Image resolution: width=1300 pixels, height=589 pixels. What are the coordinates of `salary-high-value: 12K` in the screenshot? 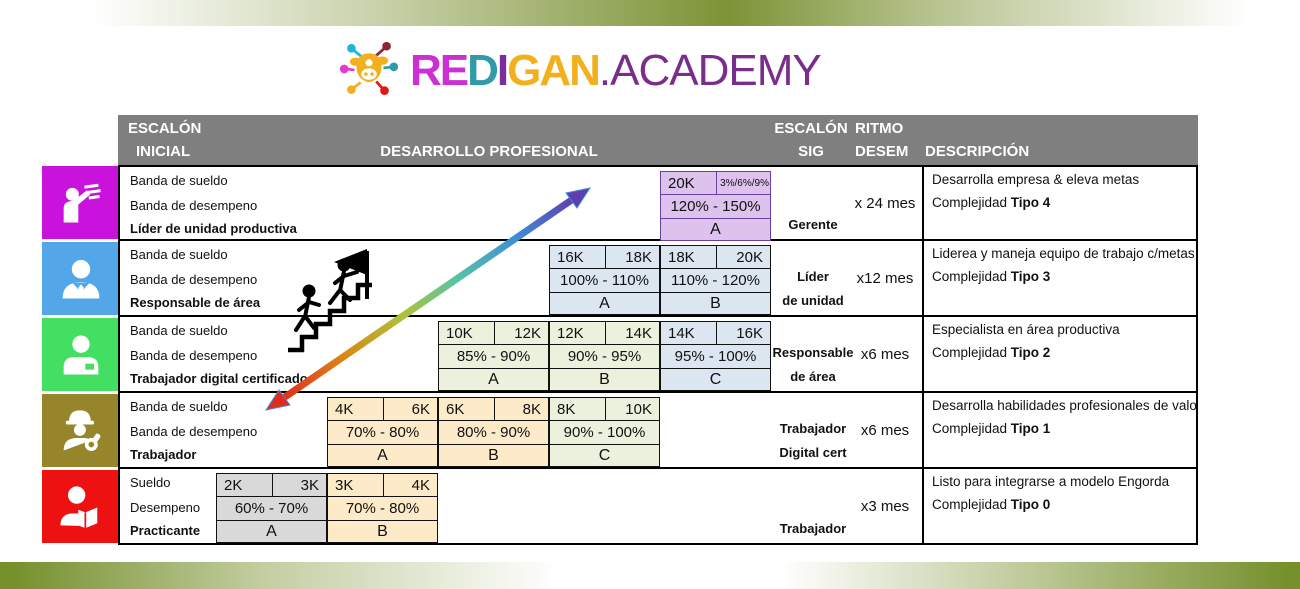 It's located at (527, 333).